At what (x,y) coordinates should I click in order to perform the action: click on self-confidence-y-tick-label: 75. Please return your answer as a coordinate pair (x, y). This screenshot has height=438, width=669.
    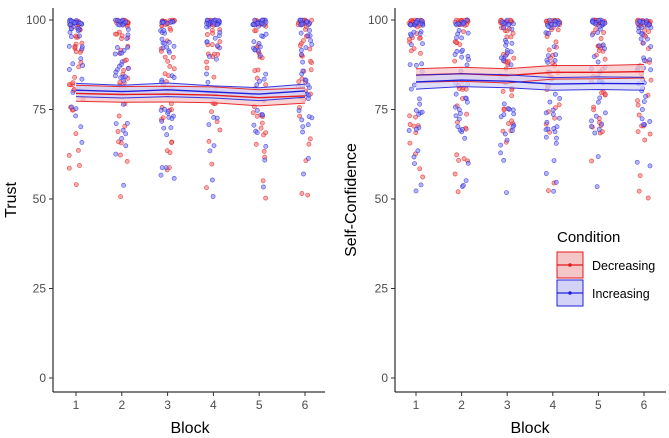
    Looking at the image, I should click on (382, 110).